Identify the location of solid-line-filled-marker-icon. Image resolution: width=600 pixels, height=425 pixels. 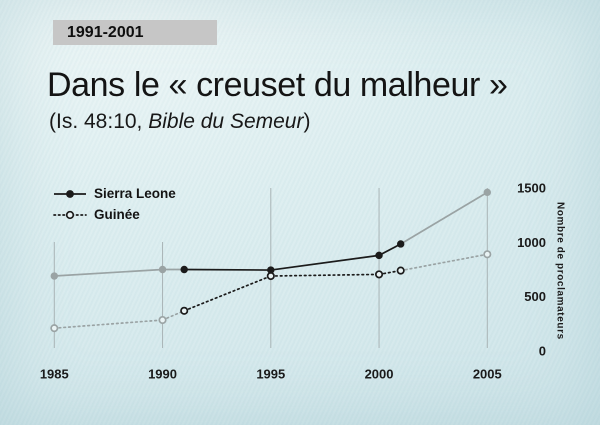
(70, 193).